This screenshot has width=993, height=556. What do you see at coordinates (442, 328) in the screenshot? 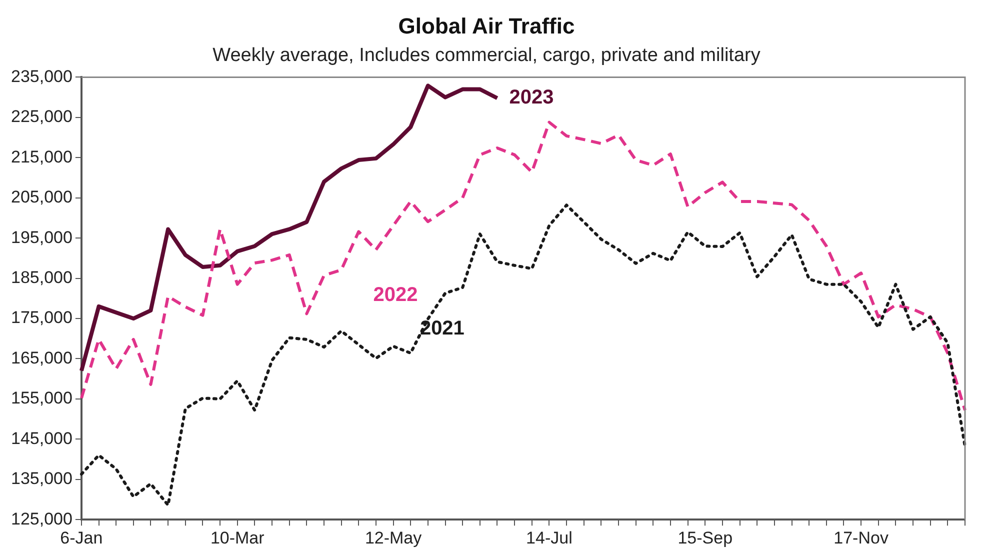
I see `series-label: 2021` at bounding box center [442, 328].